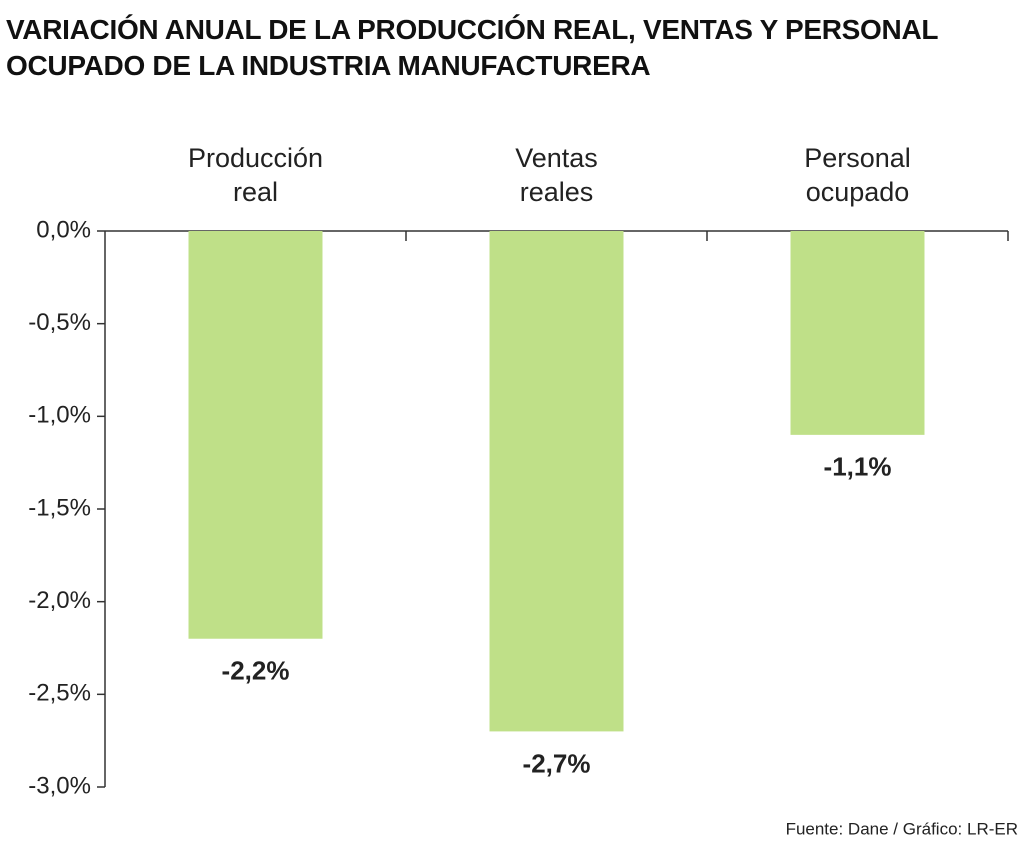 The width and height of the screenshot is (1024, 844). Describe the element at coordinates (63, 229) in the screenshot. I see `y-tick-label: 0,0%` at that location.